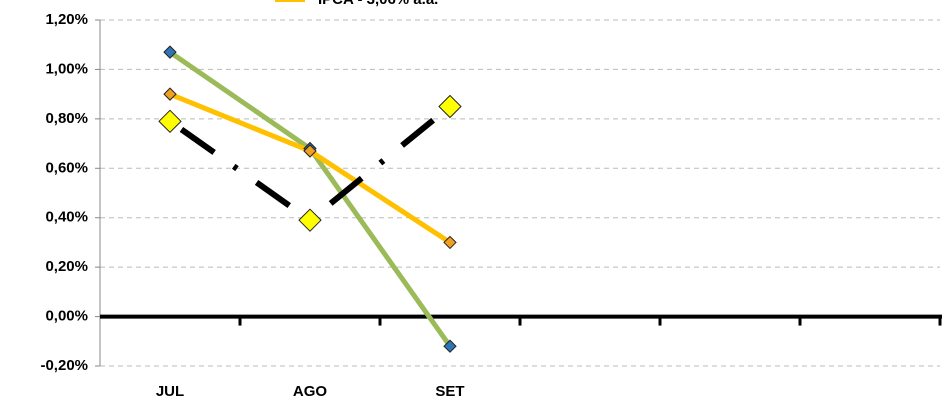 Image resolution: width=942 pixels, height=409 pixels. I want to click on y-tick-label: -0,20%, so click(64, 365).